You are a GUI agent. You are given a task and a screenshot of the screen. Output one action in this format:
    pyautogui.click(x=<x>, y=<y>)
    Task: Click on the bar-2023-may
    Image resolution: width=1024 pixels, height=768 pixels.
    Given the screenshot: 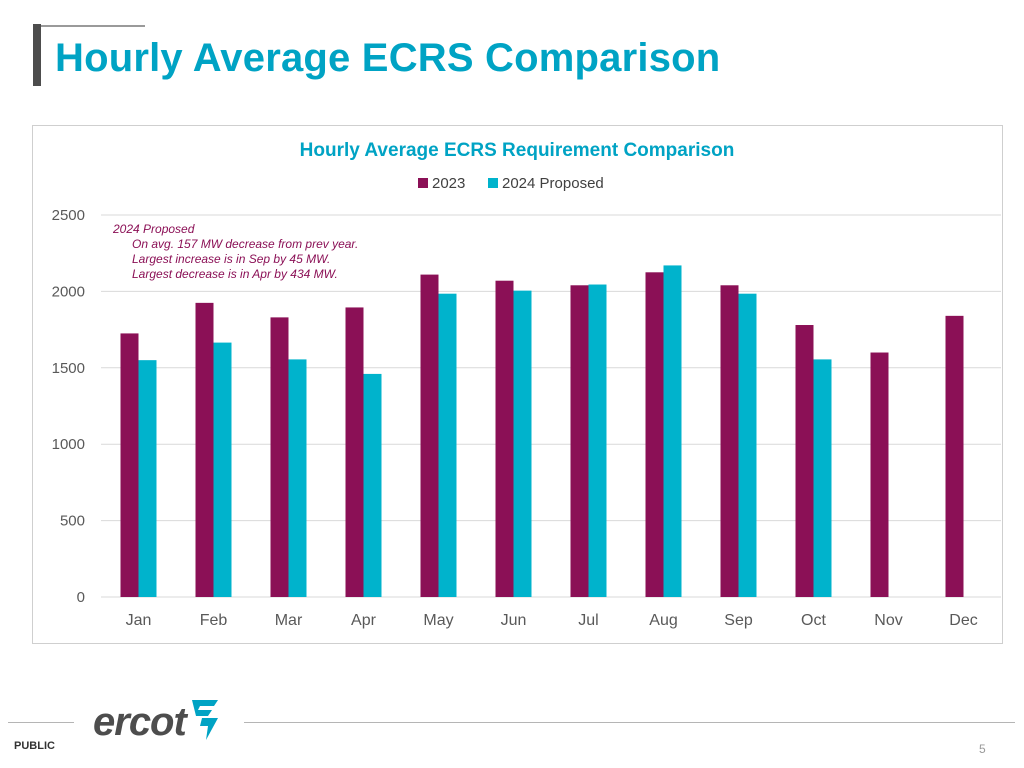 What is the action you would take?
    pyautogui.click(x=429, y=435)
    